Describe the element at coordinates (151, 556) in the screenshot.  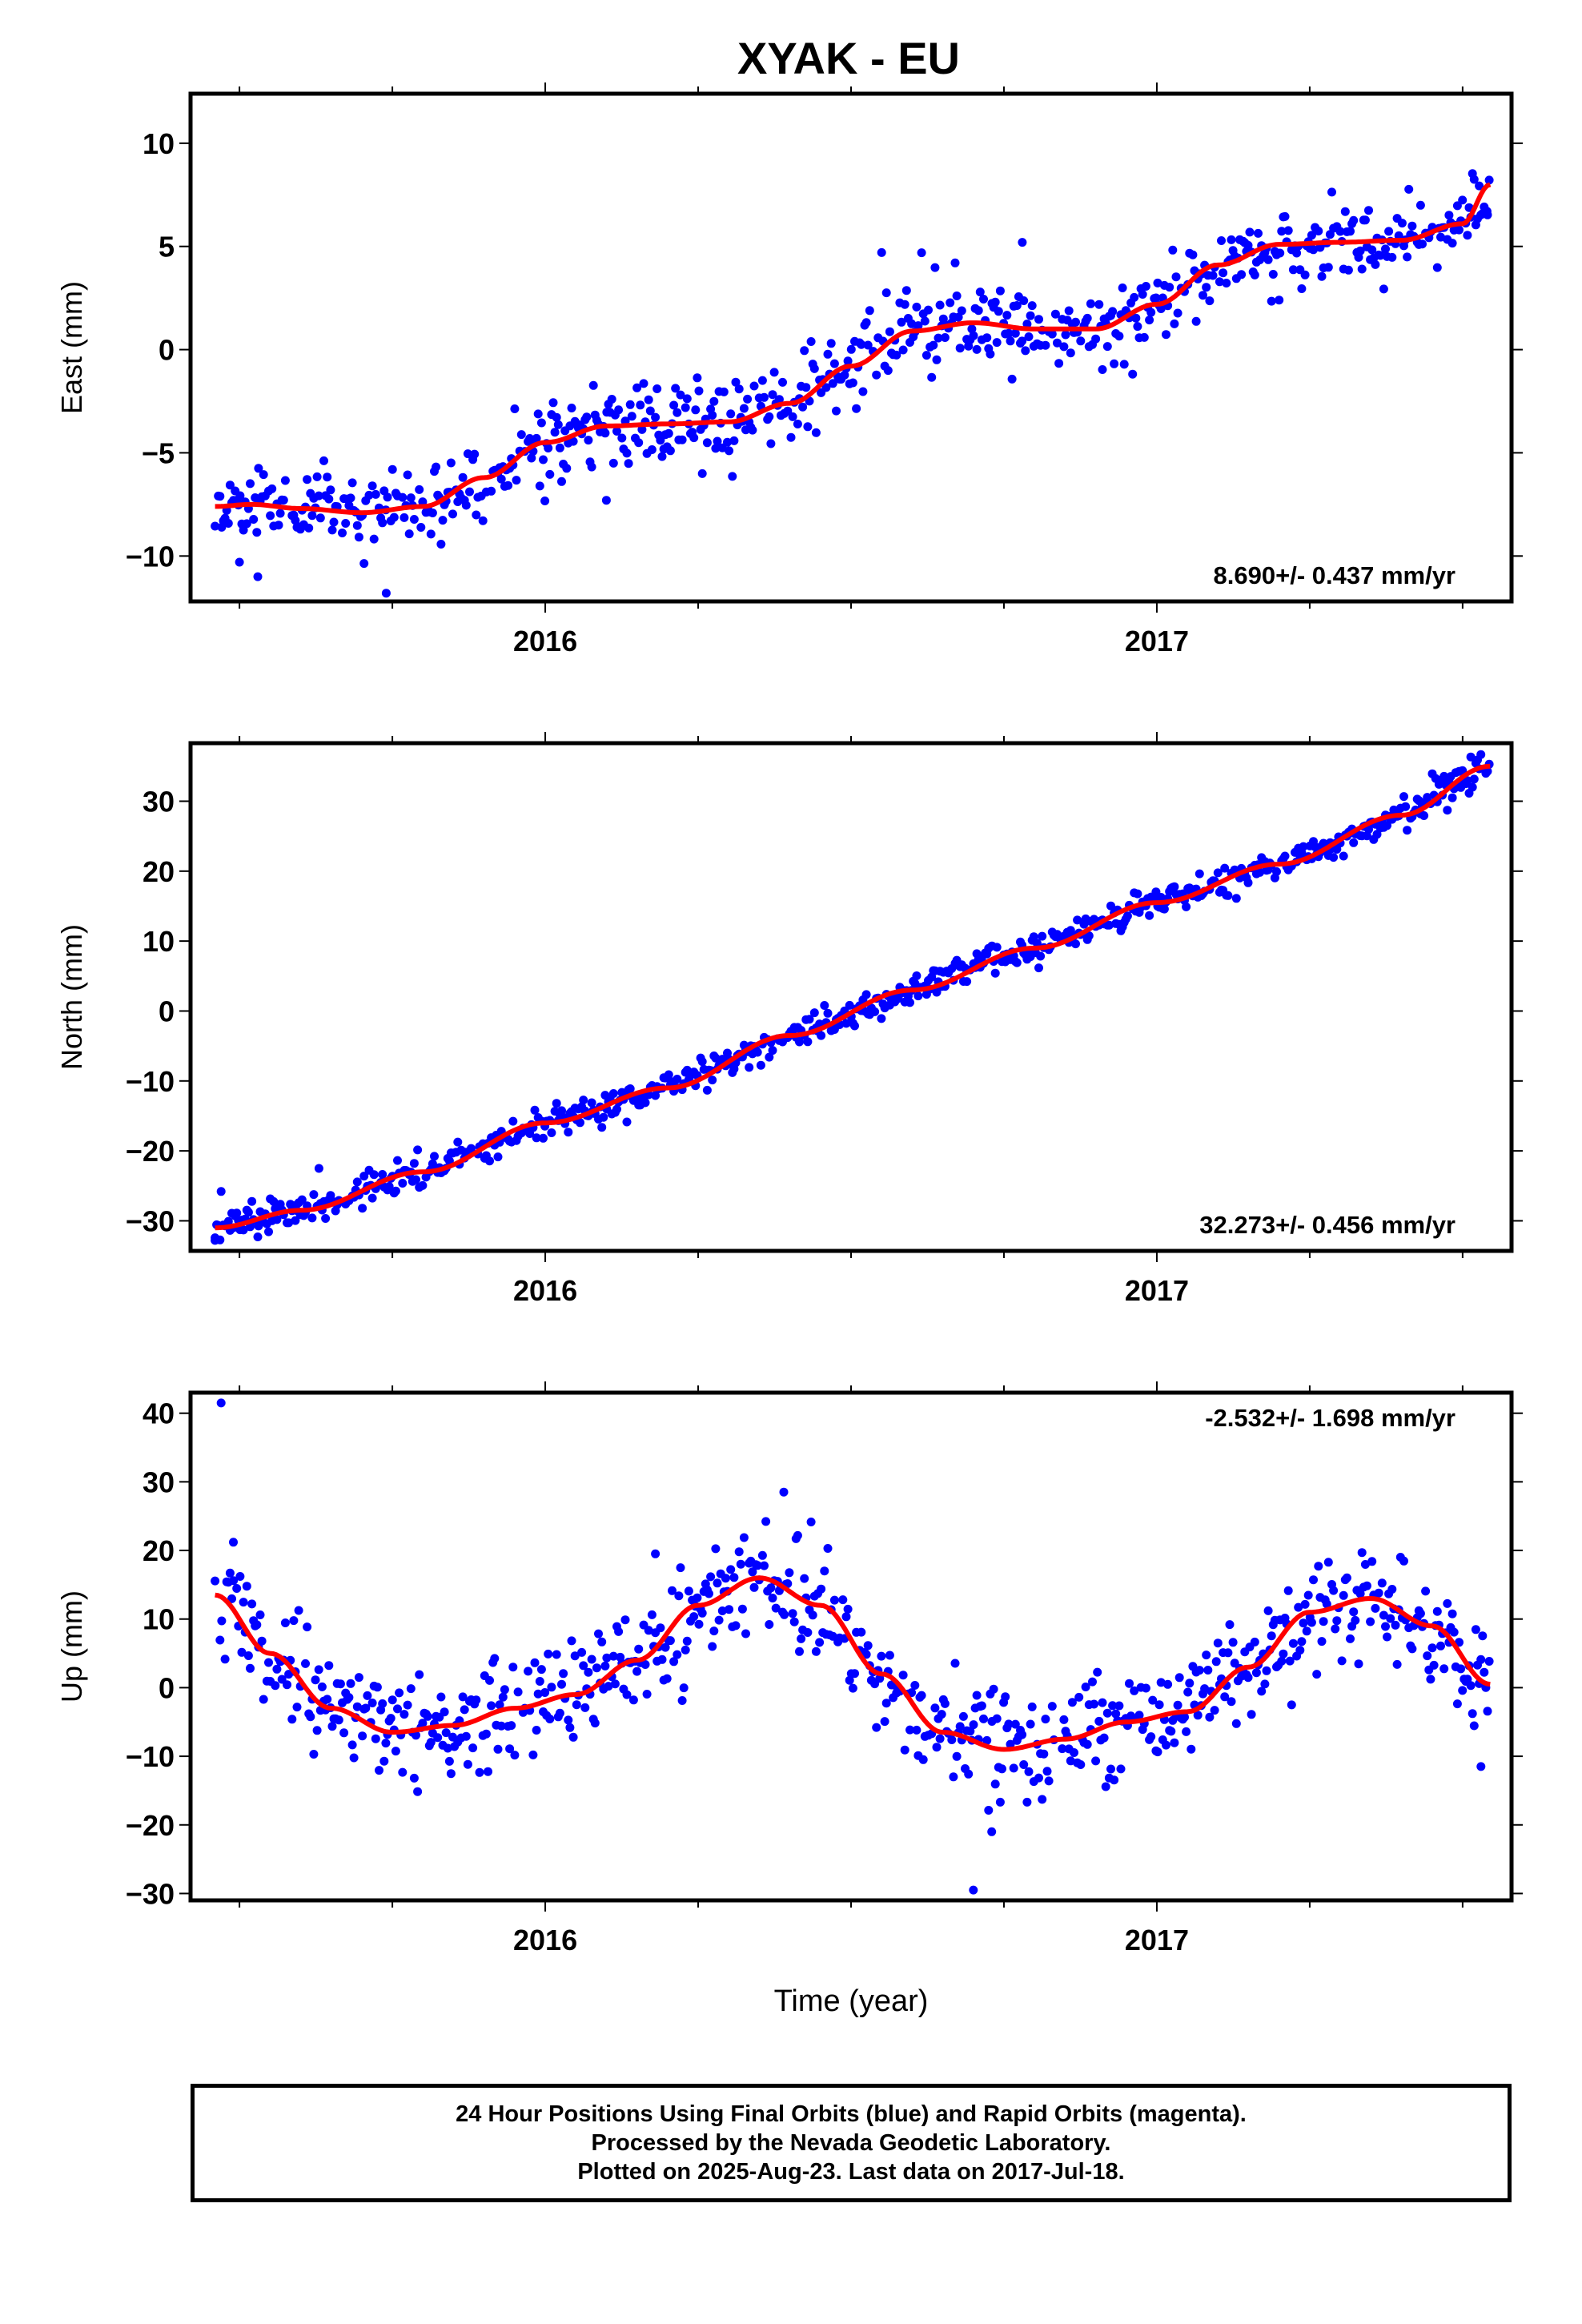
I see `panel-1-ytick-label: −10` at that location.